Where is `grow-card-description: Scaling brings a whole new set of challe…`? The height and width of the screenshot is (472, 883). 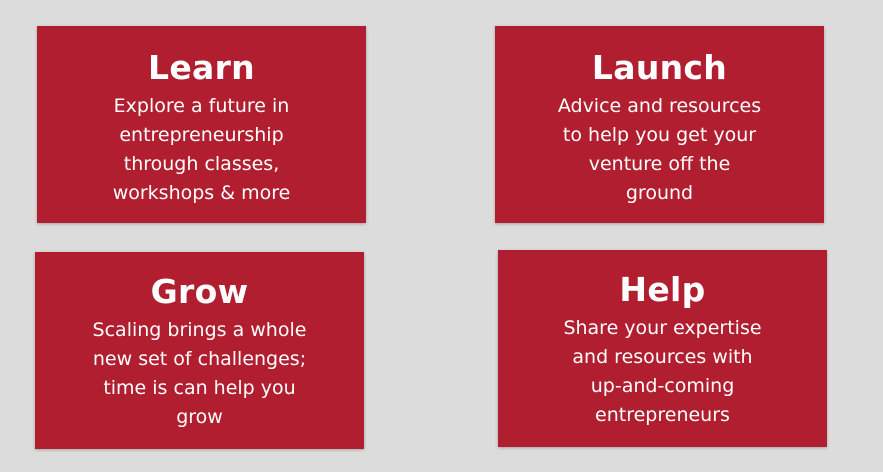 grow-card-description: Scaling brings a whole new set of challe… is located at coordinates (199, 373).